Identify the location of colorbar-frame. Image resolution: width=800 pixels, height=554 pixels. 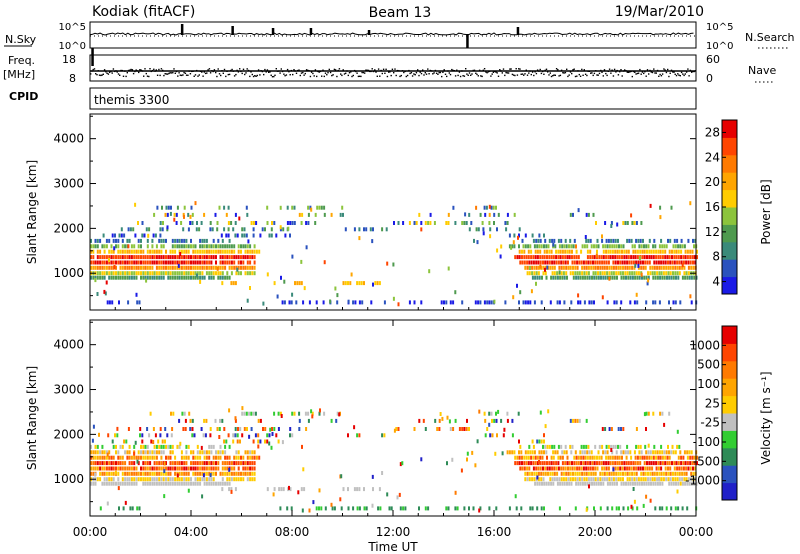
(729, 413).